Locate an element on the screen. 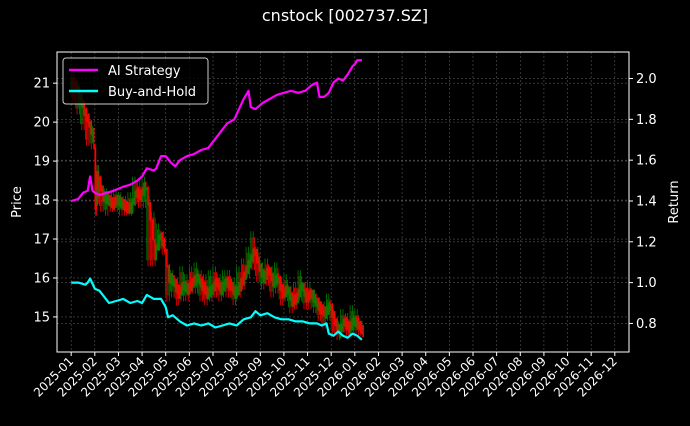 This screenshot has height=426, width=690. y-tick-label: 21 is located at coordinates (41, 84).